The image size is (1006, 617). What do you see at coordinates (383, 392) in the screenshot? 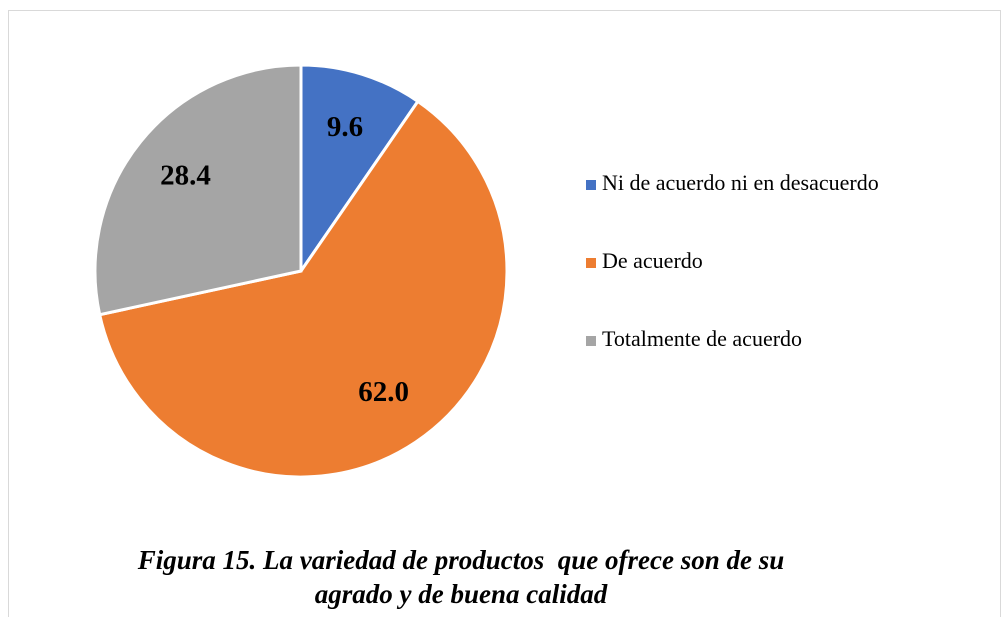
I see `data-label: 62.0` at bounding box center [383, 392].